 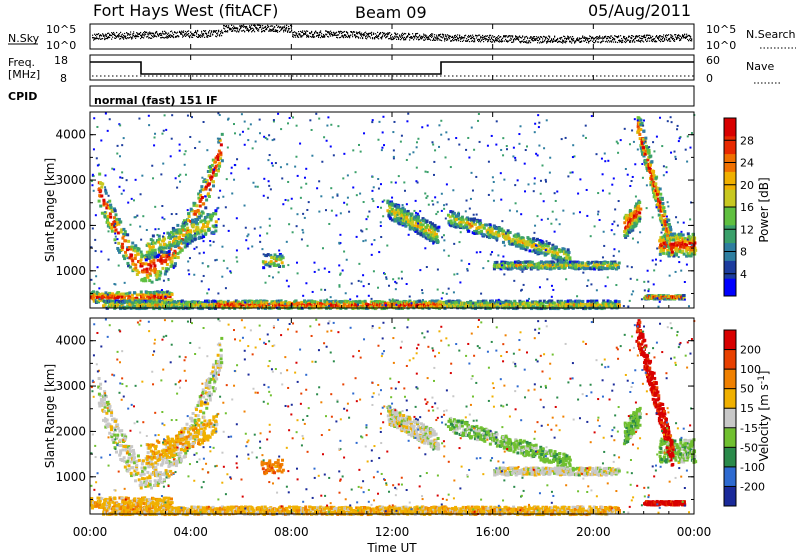 I want to click on colorbar-tick-label: 28, so click(x=747, y=140).